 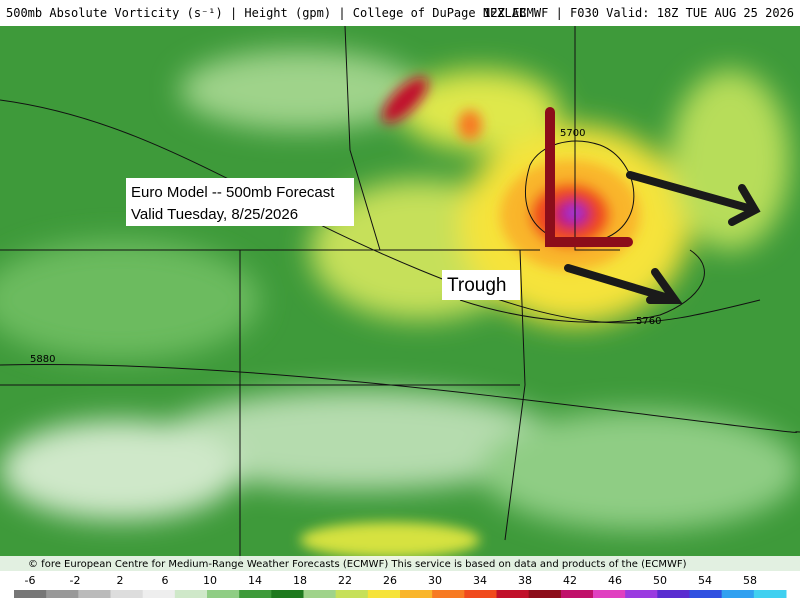 I want to click on trough-box, so click(x=481, y=285).